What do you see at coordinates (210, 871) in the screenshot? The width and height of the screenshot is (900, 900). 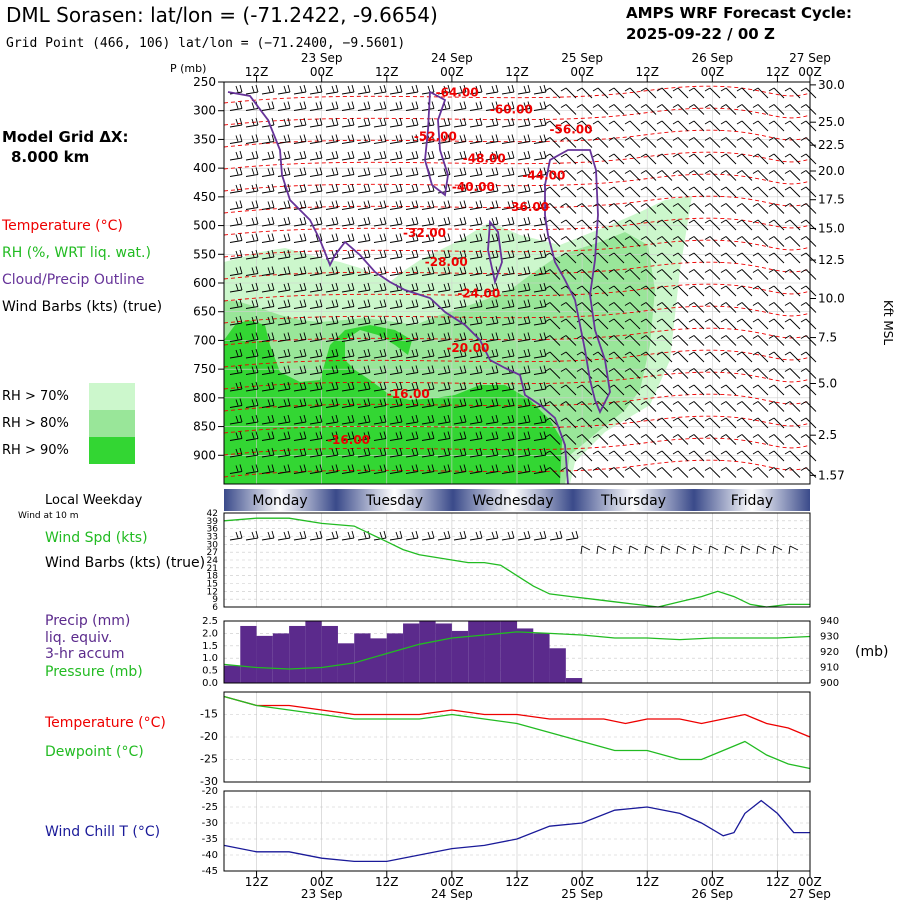 I see `panel-ytick-label: -45` at bounding box center [210, 871].